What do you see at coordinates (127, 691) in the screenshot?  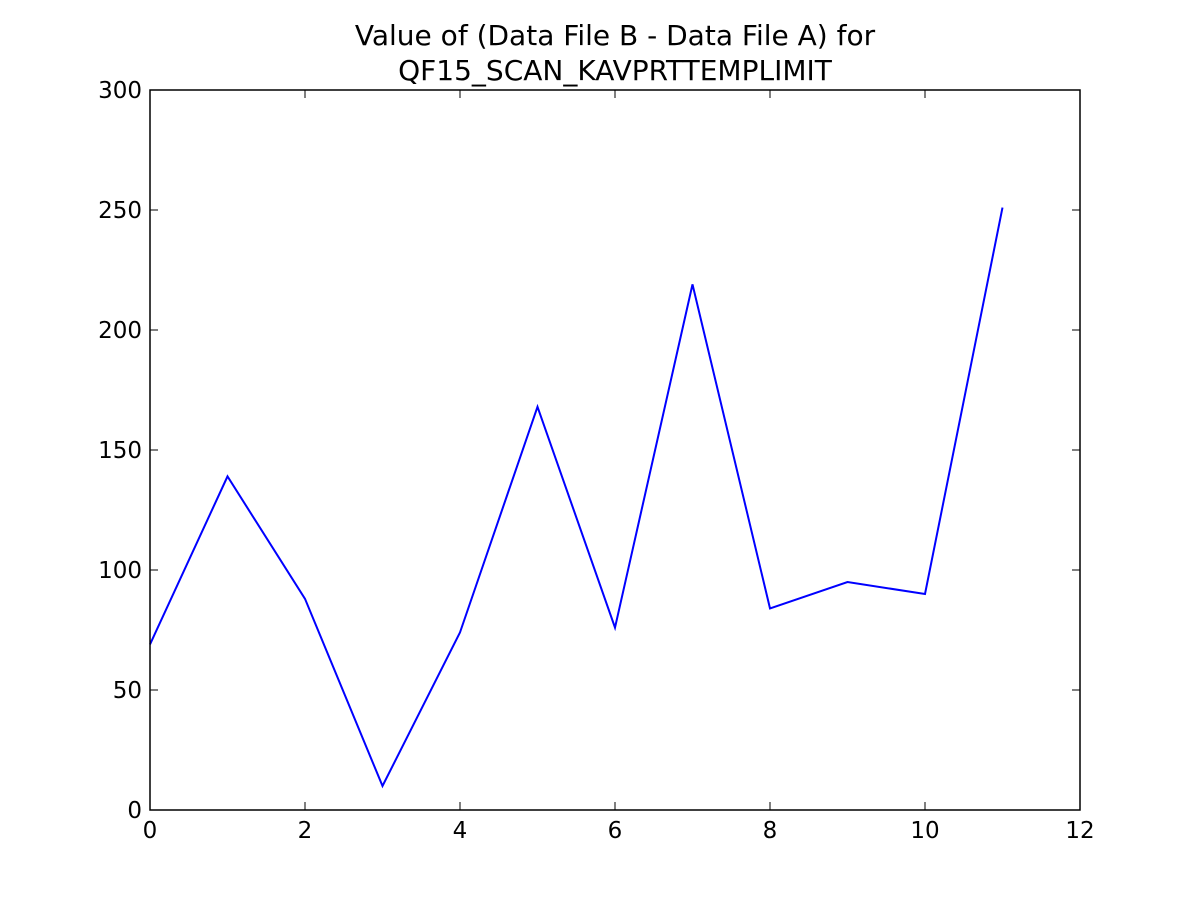 I see `y-tick-label: 50` at bounding box center [127, 691].